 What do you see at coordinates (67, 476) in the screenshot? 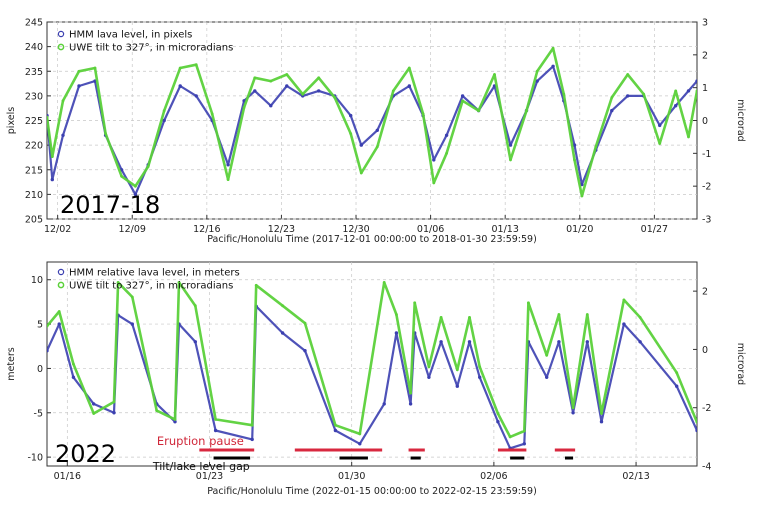
I see `x-tick-label: 01/16` at bounding box center [67, 476].